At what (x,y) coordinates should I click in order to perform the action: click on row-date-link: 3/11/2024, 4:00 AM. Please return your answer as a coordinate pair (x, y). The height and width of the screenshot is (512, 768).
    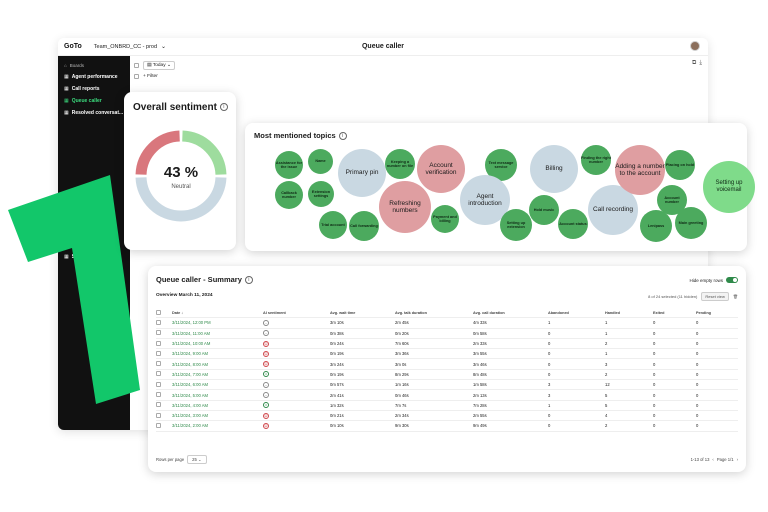
    Looking at the image, I should click on (190, 405).